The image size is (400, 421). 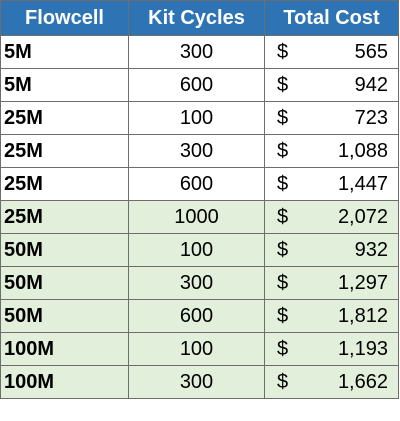 I want to click on total-cost-cell: $1,662, so click(x=331, y=382).